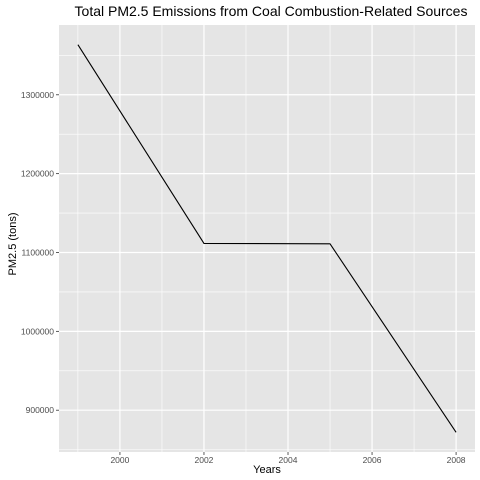 This screenshot has height=480, width=480. I want to click on y-tick-label: 900000, so click(40, 410).